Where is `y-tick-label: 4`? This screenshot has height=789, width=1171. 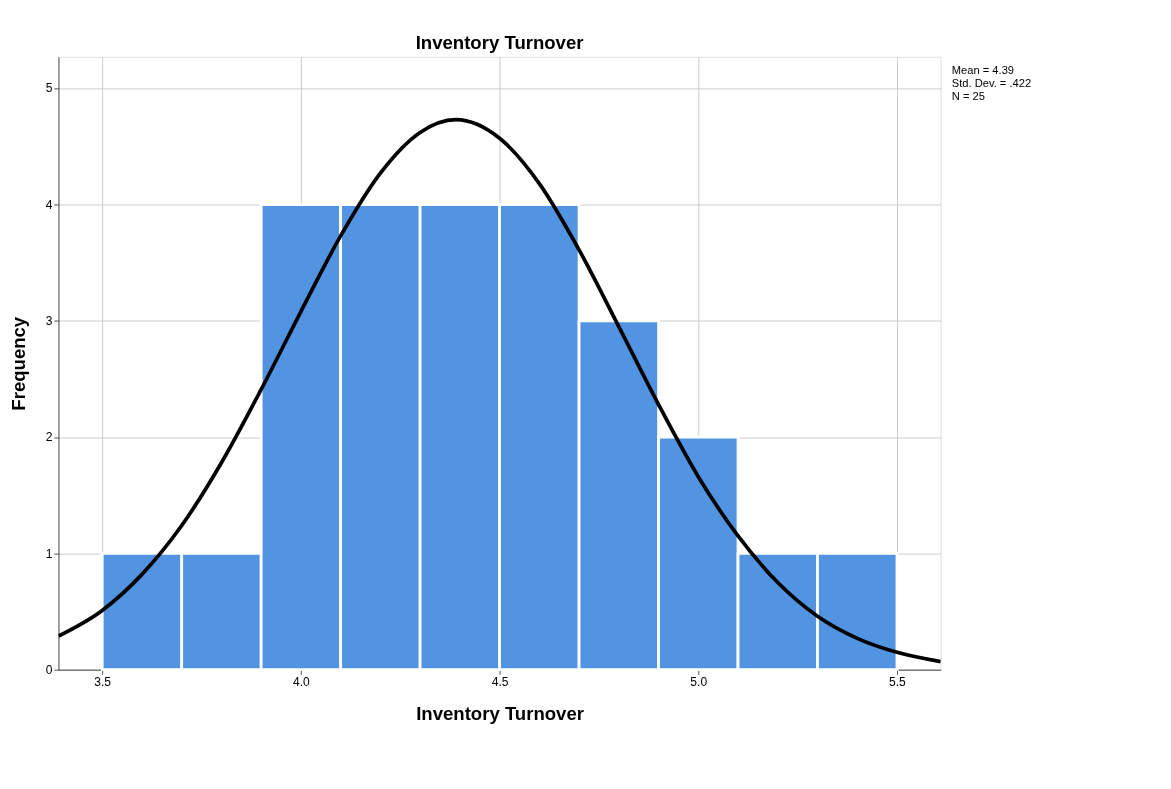 y-tick-label: 4 is located at coordinates (49, 204).